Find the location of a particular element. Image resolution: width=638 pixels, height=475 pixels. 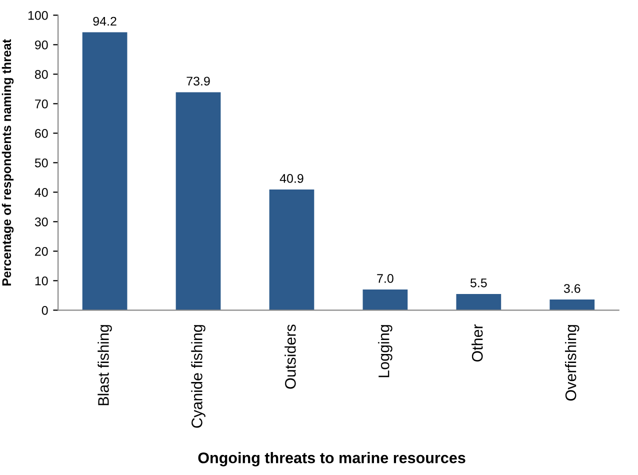

data-label: 94.2 is located at coordinates (104, 21).